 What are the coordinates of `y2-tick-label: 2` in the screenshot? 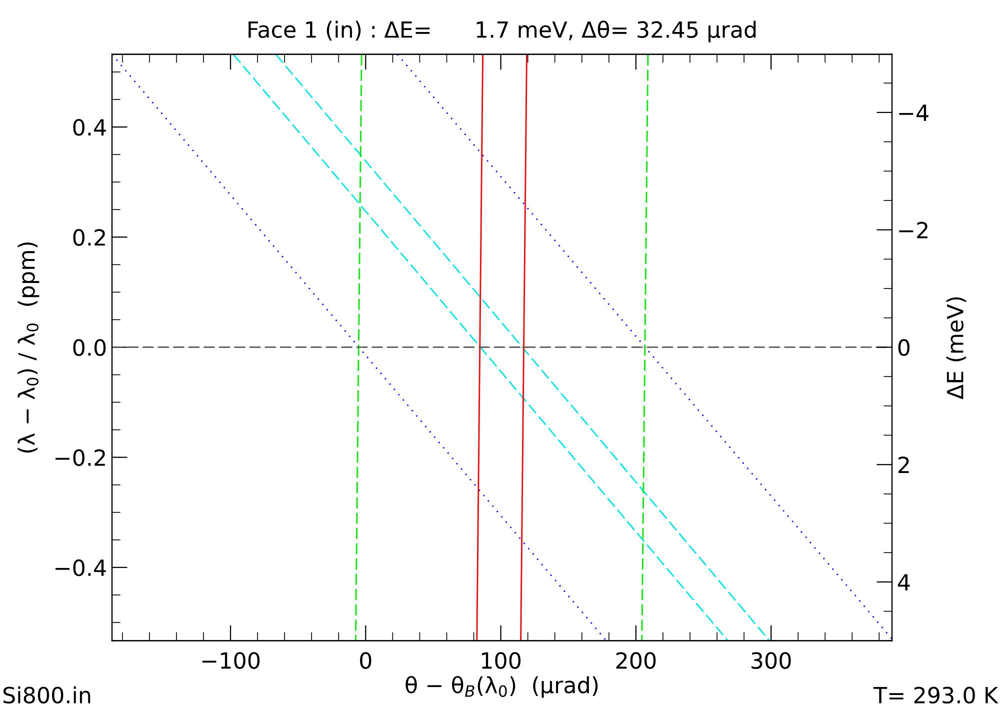 It's located at (903, 465).